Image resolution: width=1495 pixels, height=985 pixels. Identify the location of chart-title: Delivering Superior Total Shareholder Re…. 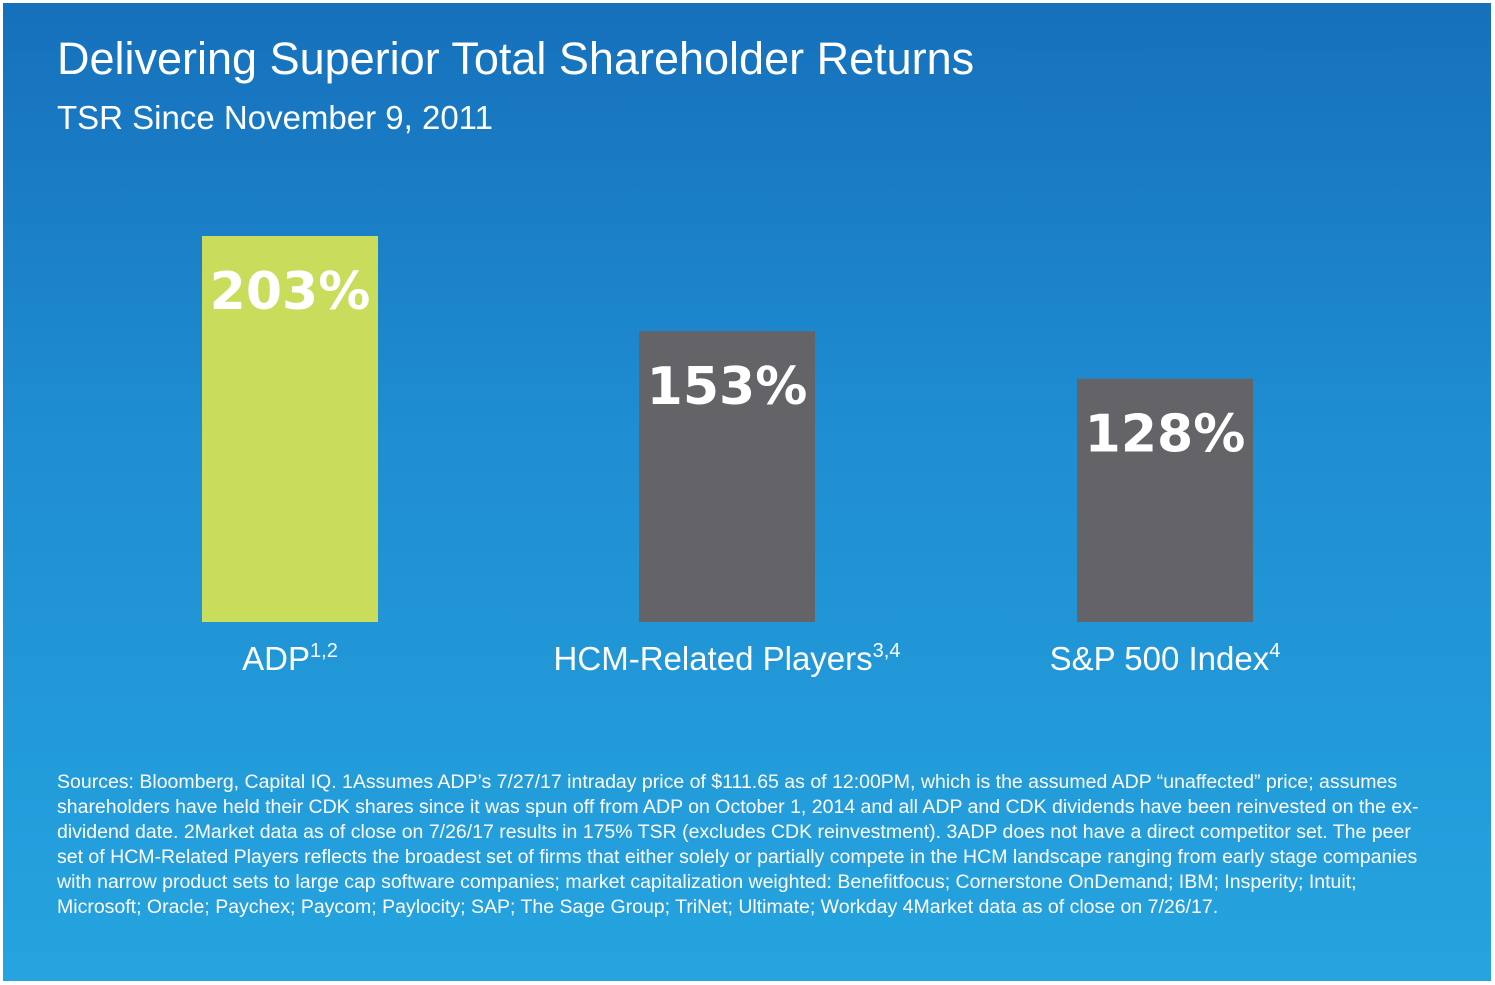
(516, 58).